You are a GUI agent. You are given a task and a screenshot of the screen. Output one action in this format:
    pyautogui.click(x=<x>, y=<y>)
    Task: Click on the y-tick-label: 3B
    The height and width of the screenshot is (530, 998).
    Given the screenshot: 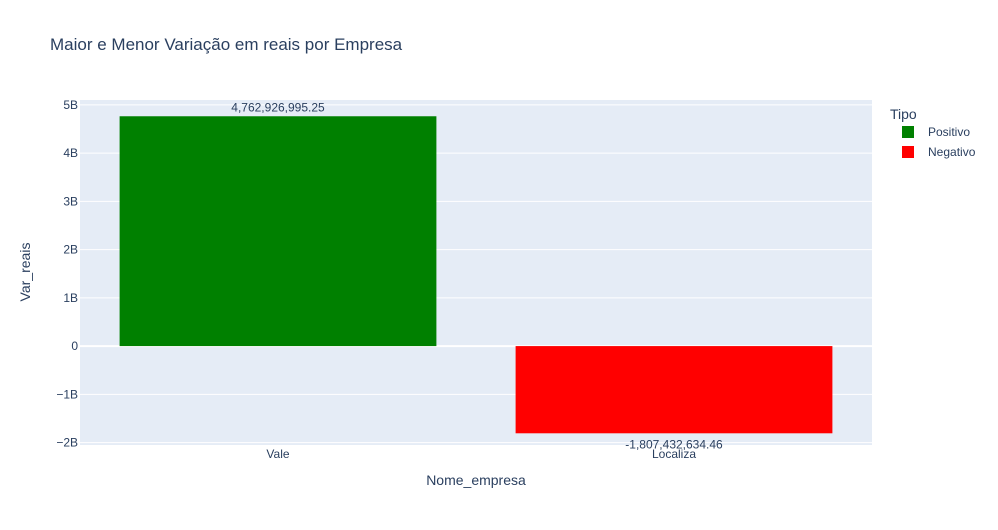 What is the action you would take?
    pyautogui.click(x=70, y=201)
    